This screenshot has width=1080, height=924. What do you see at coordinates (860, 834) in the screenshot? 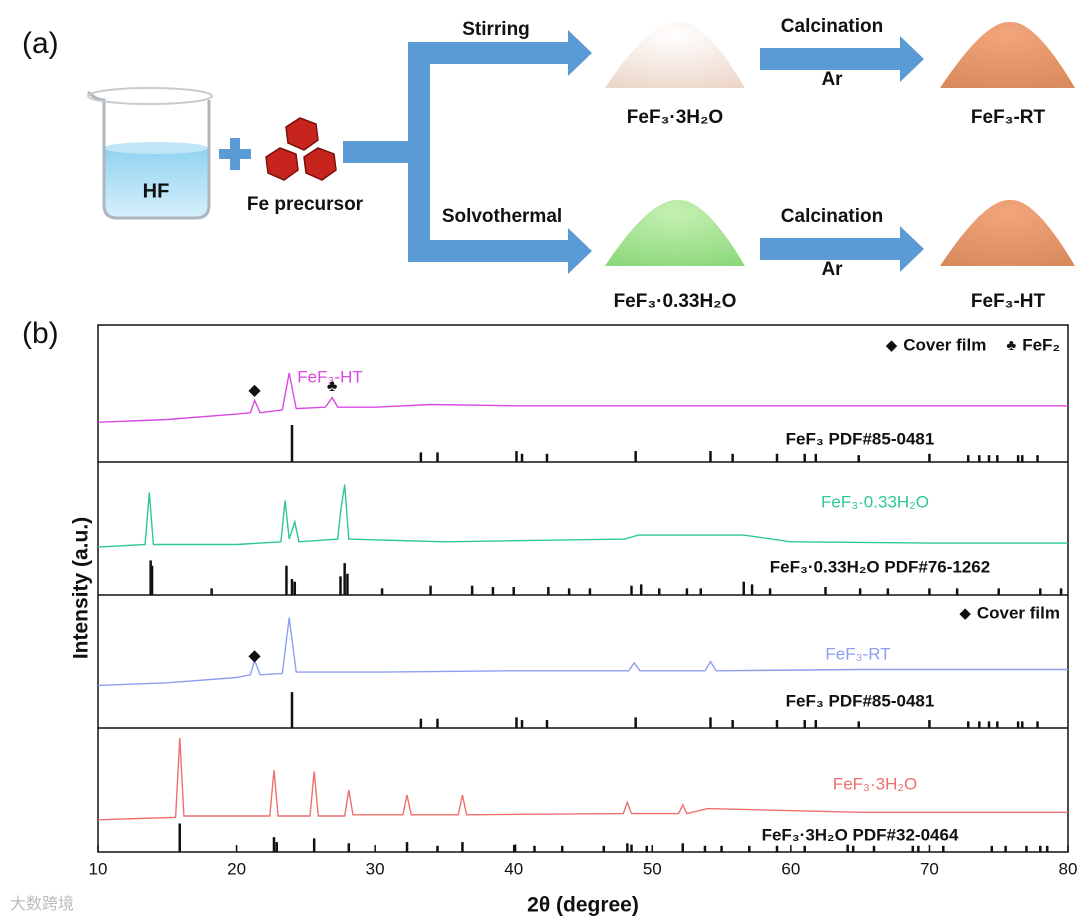
I see `reference-label: FeF₃·3H₂O PDF#32-0464` at bounding box center [860, 834].